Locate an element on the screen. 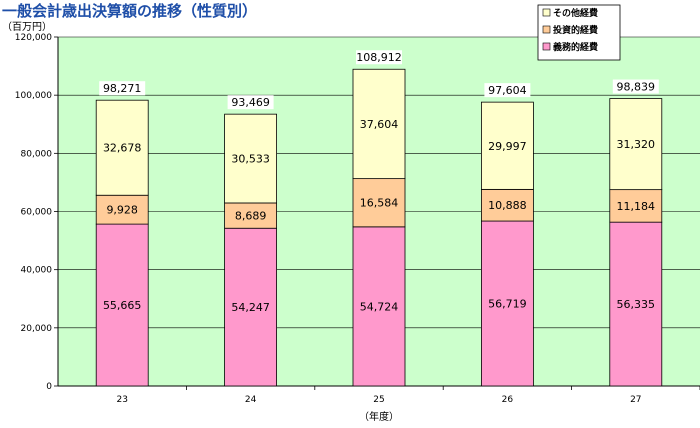 This screenshot has height=428, width=700. data-label: 8,689 is located at coordinates (251, 216).